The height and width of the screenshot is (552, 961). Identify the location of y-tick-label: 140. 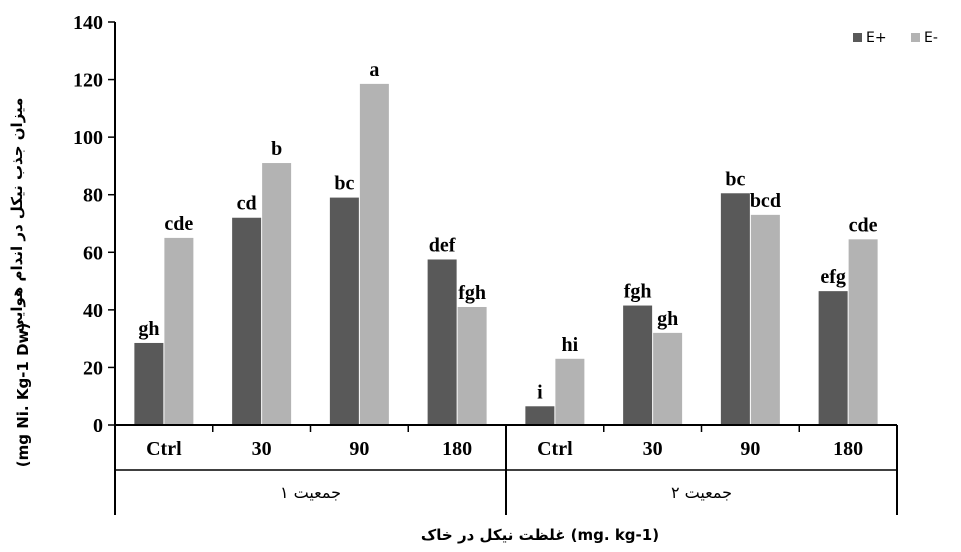
(88, 23).